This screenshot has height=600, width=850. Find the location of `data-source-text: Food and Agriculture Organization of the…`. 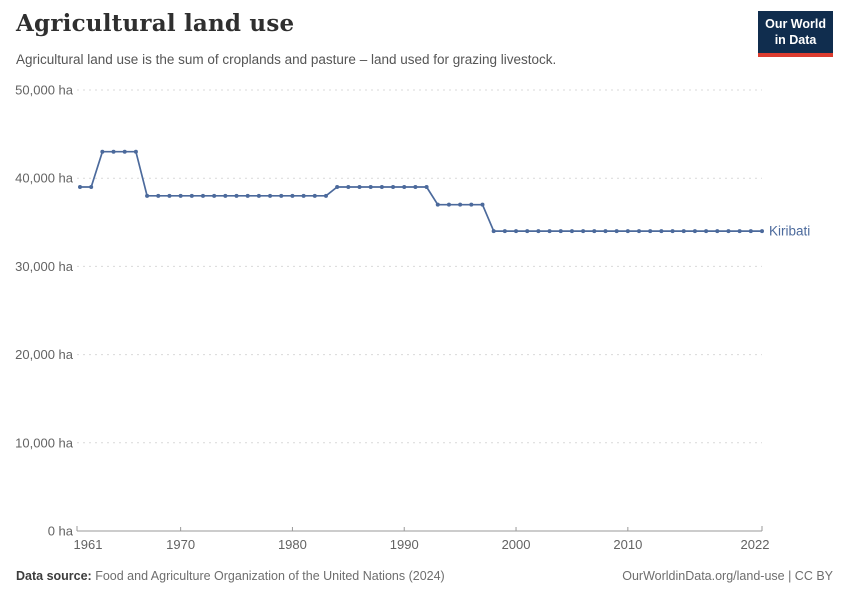

data-source-text: Food and Agriculture Organization of the… is located at coordinates (268, 576).